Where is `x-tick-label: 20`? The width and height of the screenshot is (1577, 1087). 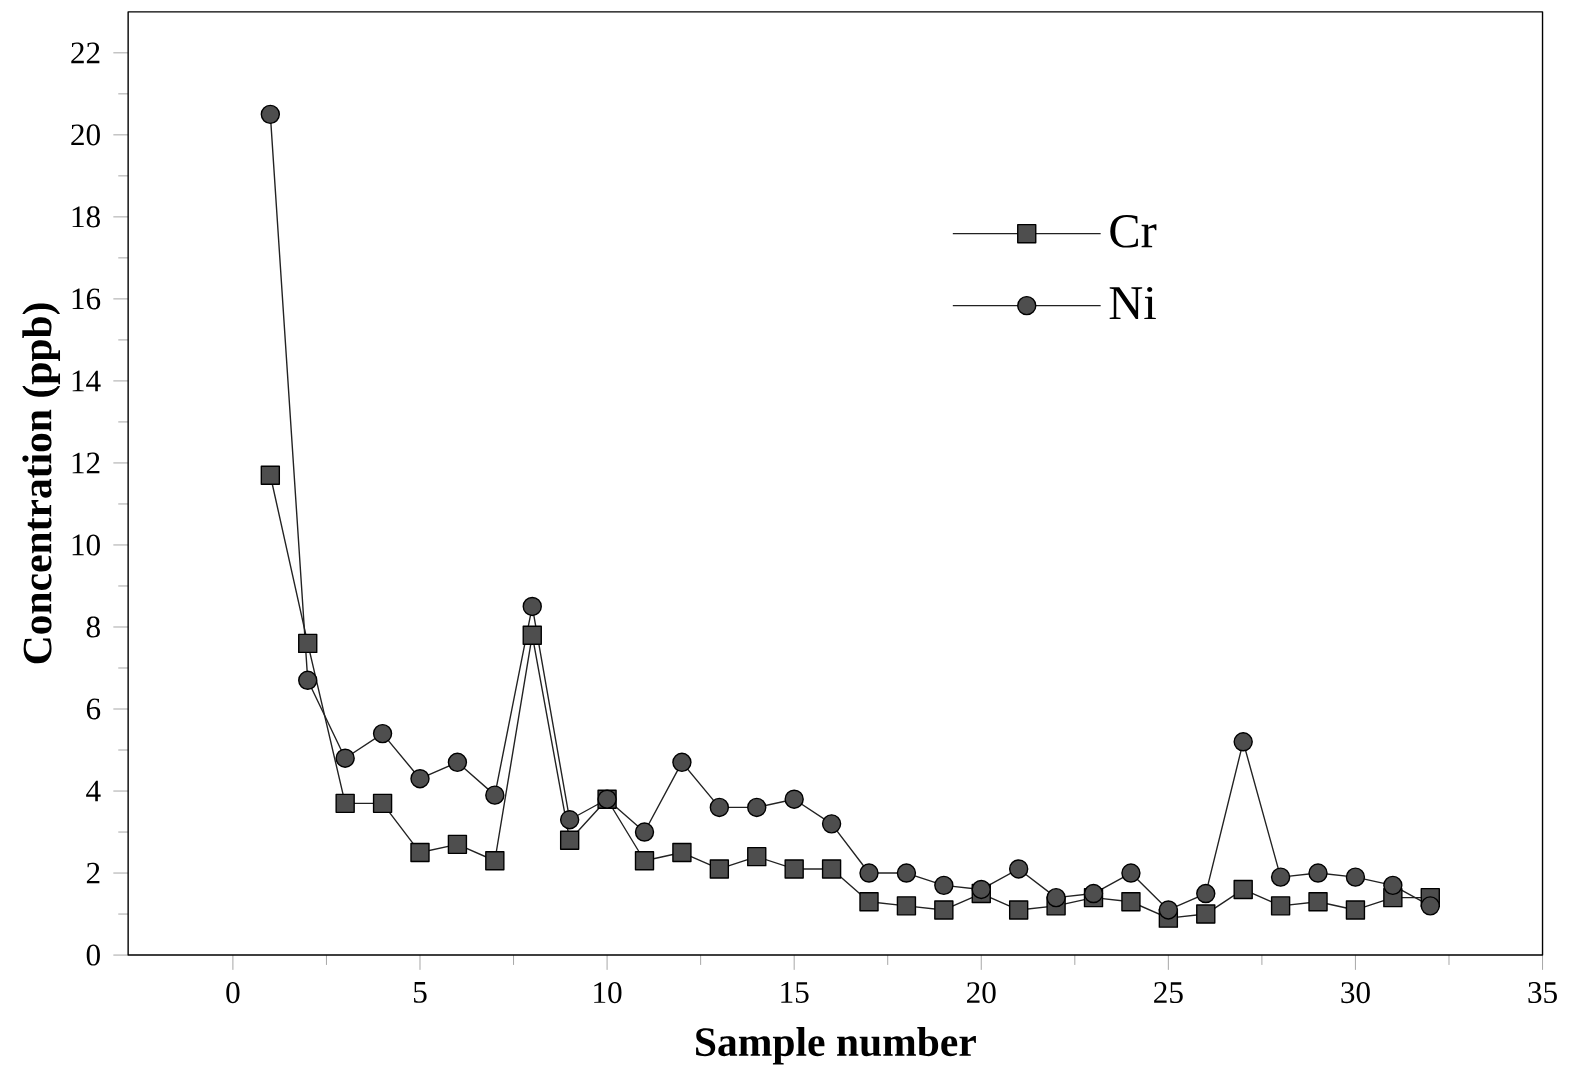 x-tick-label: 20 is located at coordinates (981, 993).